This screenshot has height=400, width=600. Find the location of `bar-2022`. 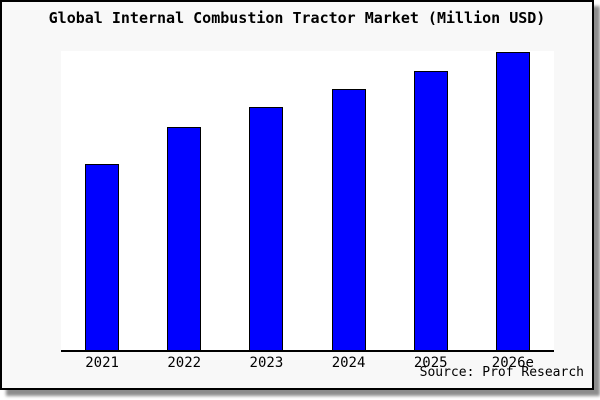

bar-2022 is located at coordinates (184, 238).